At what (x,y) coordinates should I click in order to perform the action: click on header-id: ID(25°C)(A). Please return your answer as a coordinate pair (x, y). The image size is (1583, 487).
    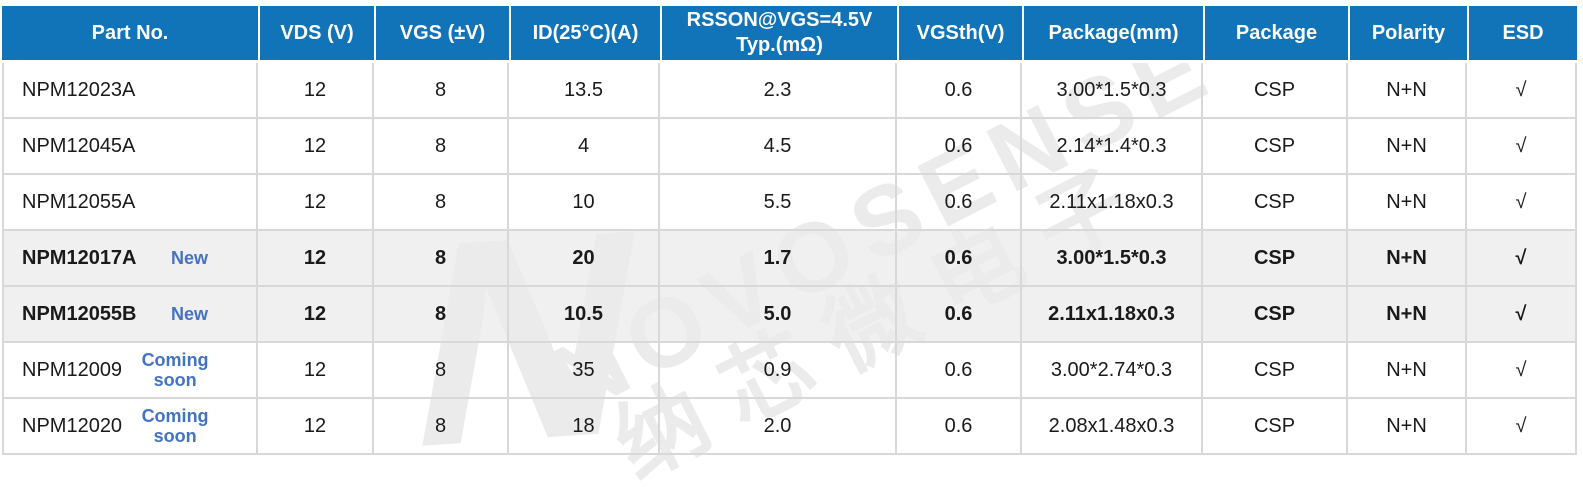
    Looking at the image, I should click on (584, 34).